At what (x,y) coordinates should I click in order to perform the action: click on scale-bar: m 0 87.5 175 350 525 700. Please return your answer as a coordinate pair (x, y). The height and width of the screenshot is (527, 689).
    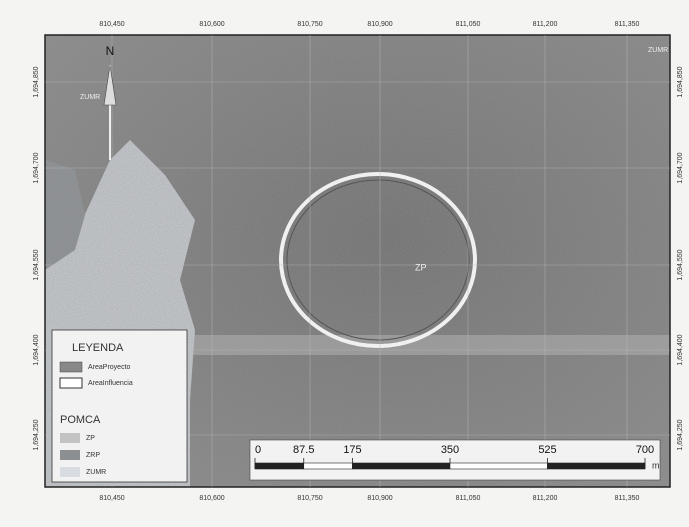
    Looking at the image, I should click on (455, 460).